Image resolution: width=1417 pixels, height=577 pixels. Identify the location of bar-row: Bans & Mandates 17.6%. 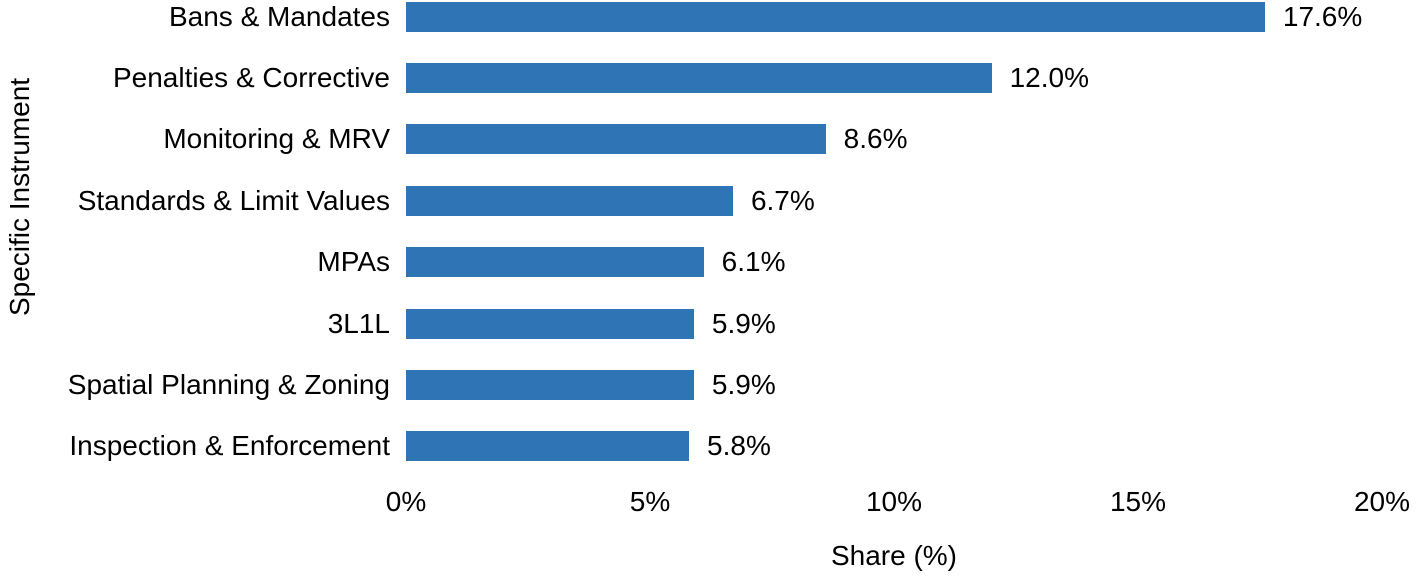
(708, 23).